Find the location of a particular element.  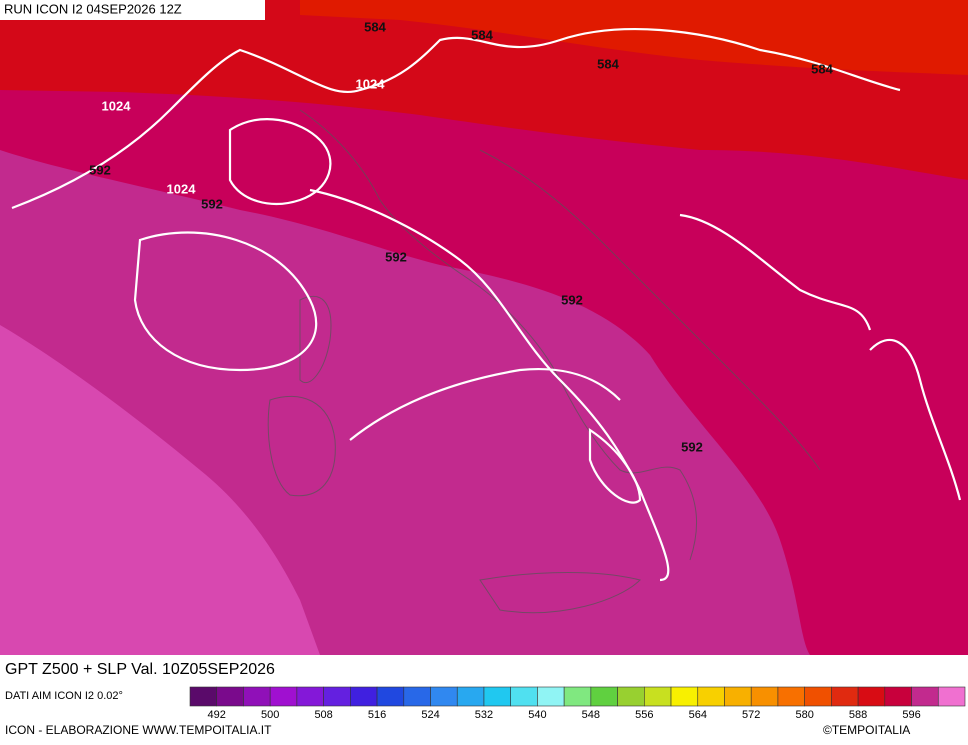

source-label: DATI AIM ICON I2 0.02° is located at coordinates (64, 696).